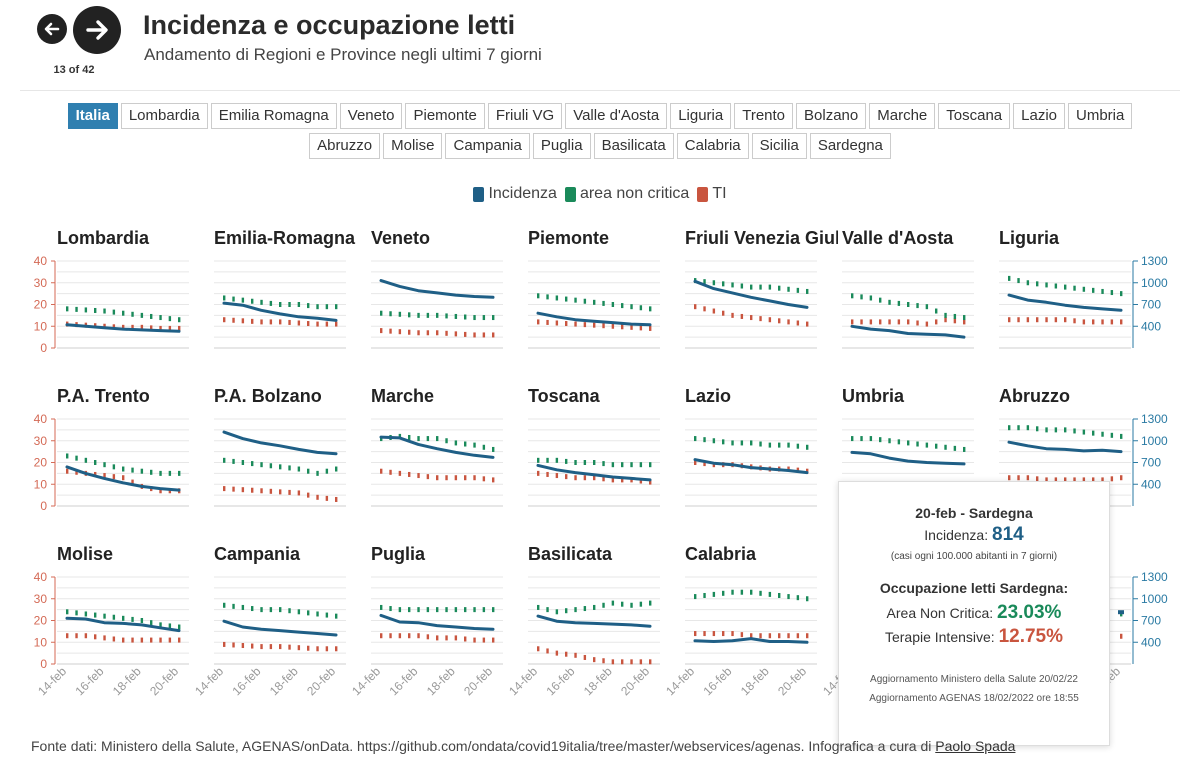 This screenshot has width=1200, height=766. What do you see at coordinates (770, 238) in the screenshot?
I see `panel-title-friuli-venezia-giulia: Friuli Venezia Giulia` at bounding box center [770, 238].